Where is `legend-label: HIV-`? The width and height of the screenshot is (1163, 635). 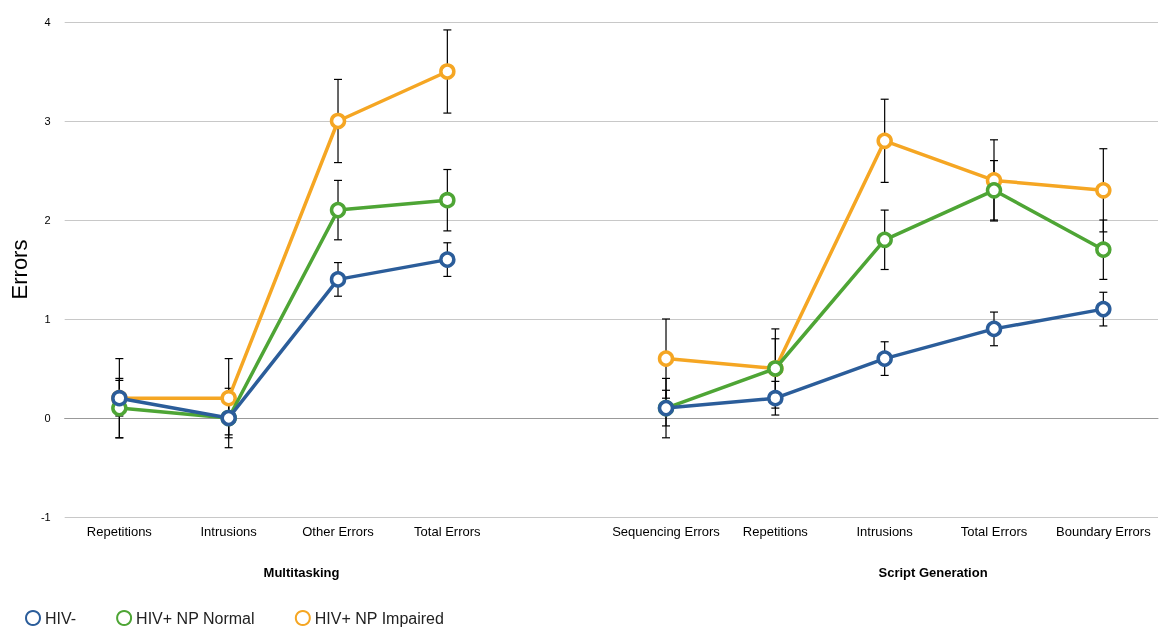
legend-label: HIV- is located at coordinates (61, 618).